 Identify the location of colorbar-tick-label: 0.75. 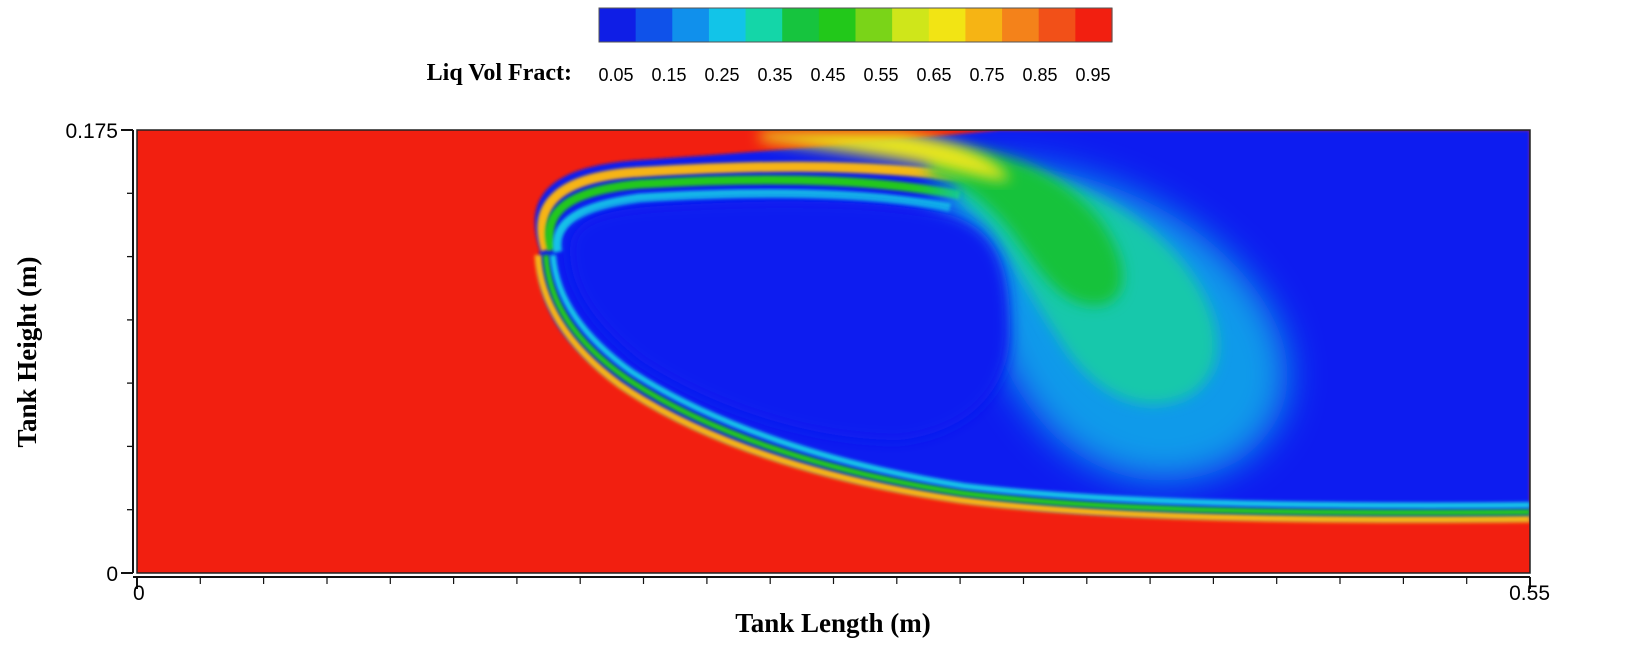
(986, 75).